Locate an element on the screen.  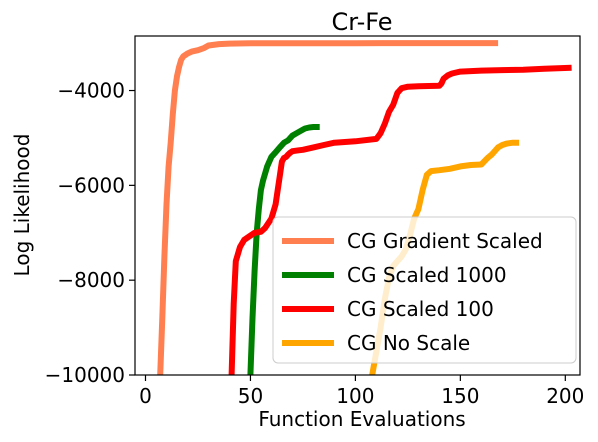
legend-label-0: CG Gradient Scaled is located at coordinates (445, 241).